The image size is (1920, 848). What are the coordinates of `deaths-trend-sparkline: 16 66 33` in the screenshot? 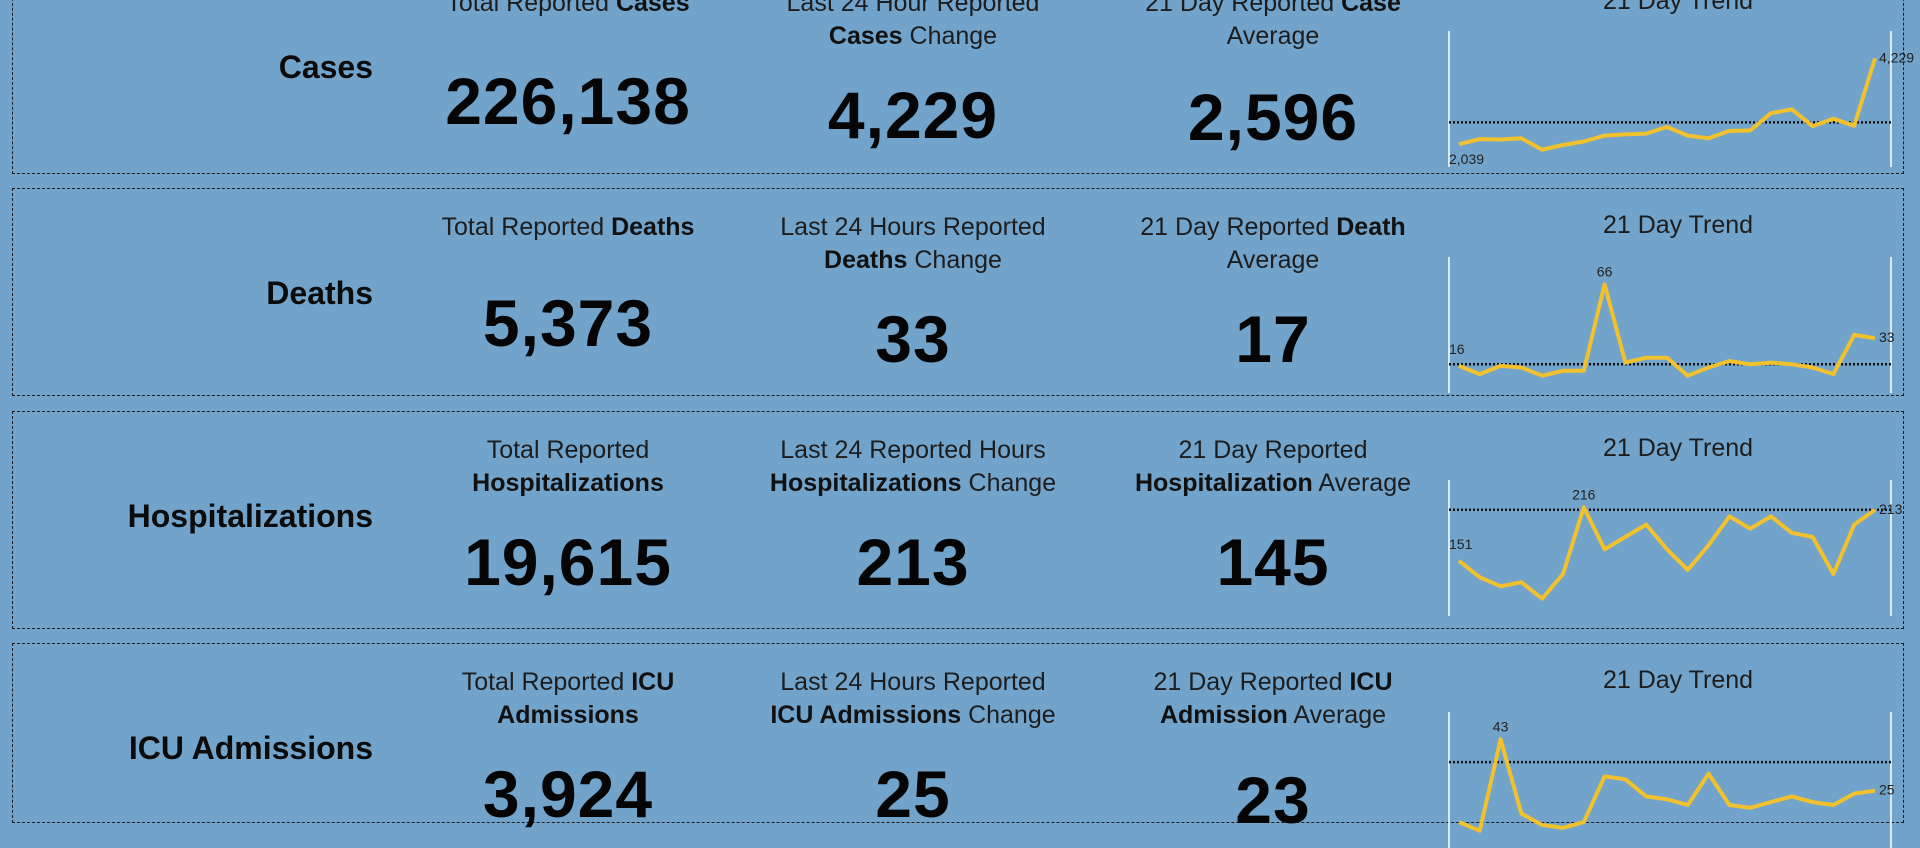 It's located at (1672, 325).